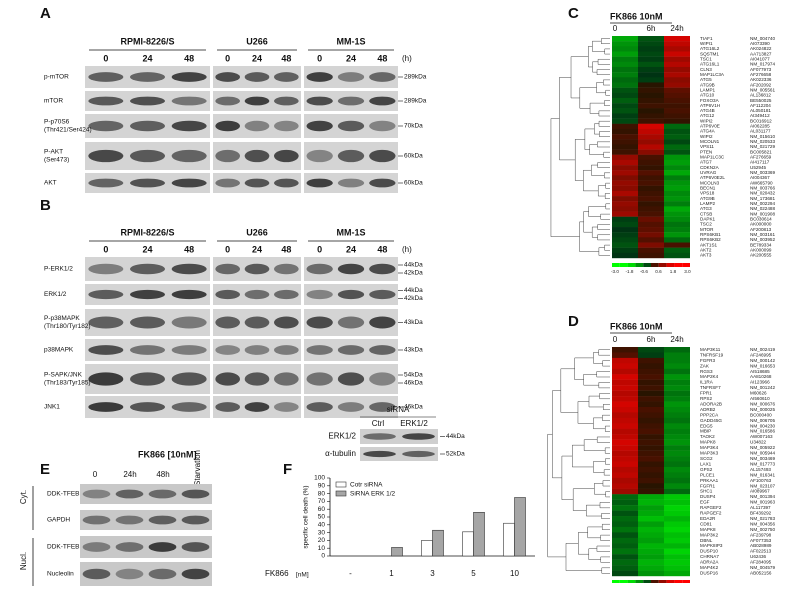  Describe the element at coordinates (761, 545) in the screenshot. I see `label: AB028989` at that location.